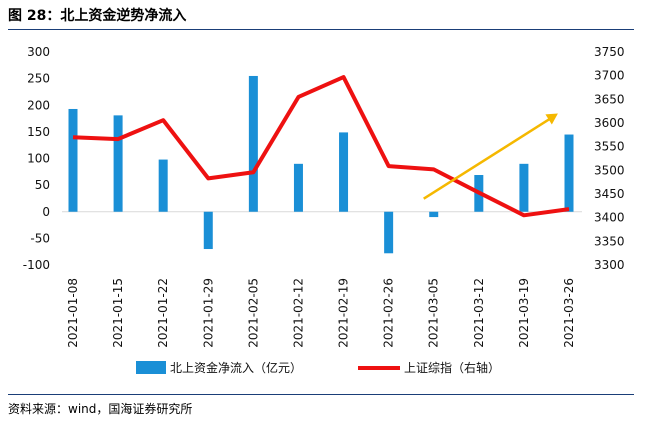 The image size is (650, 422). Describe the element at coordinates (321, 29) in the screenshot. I see `top-rule` at that location.